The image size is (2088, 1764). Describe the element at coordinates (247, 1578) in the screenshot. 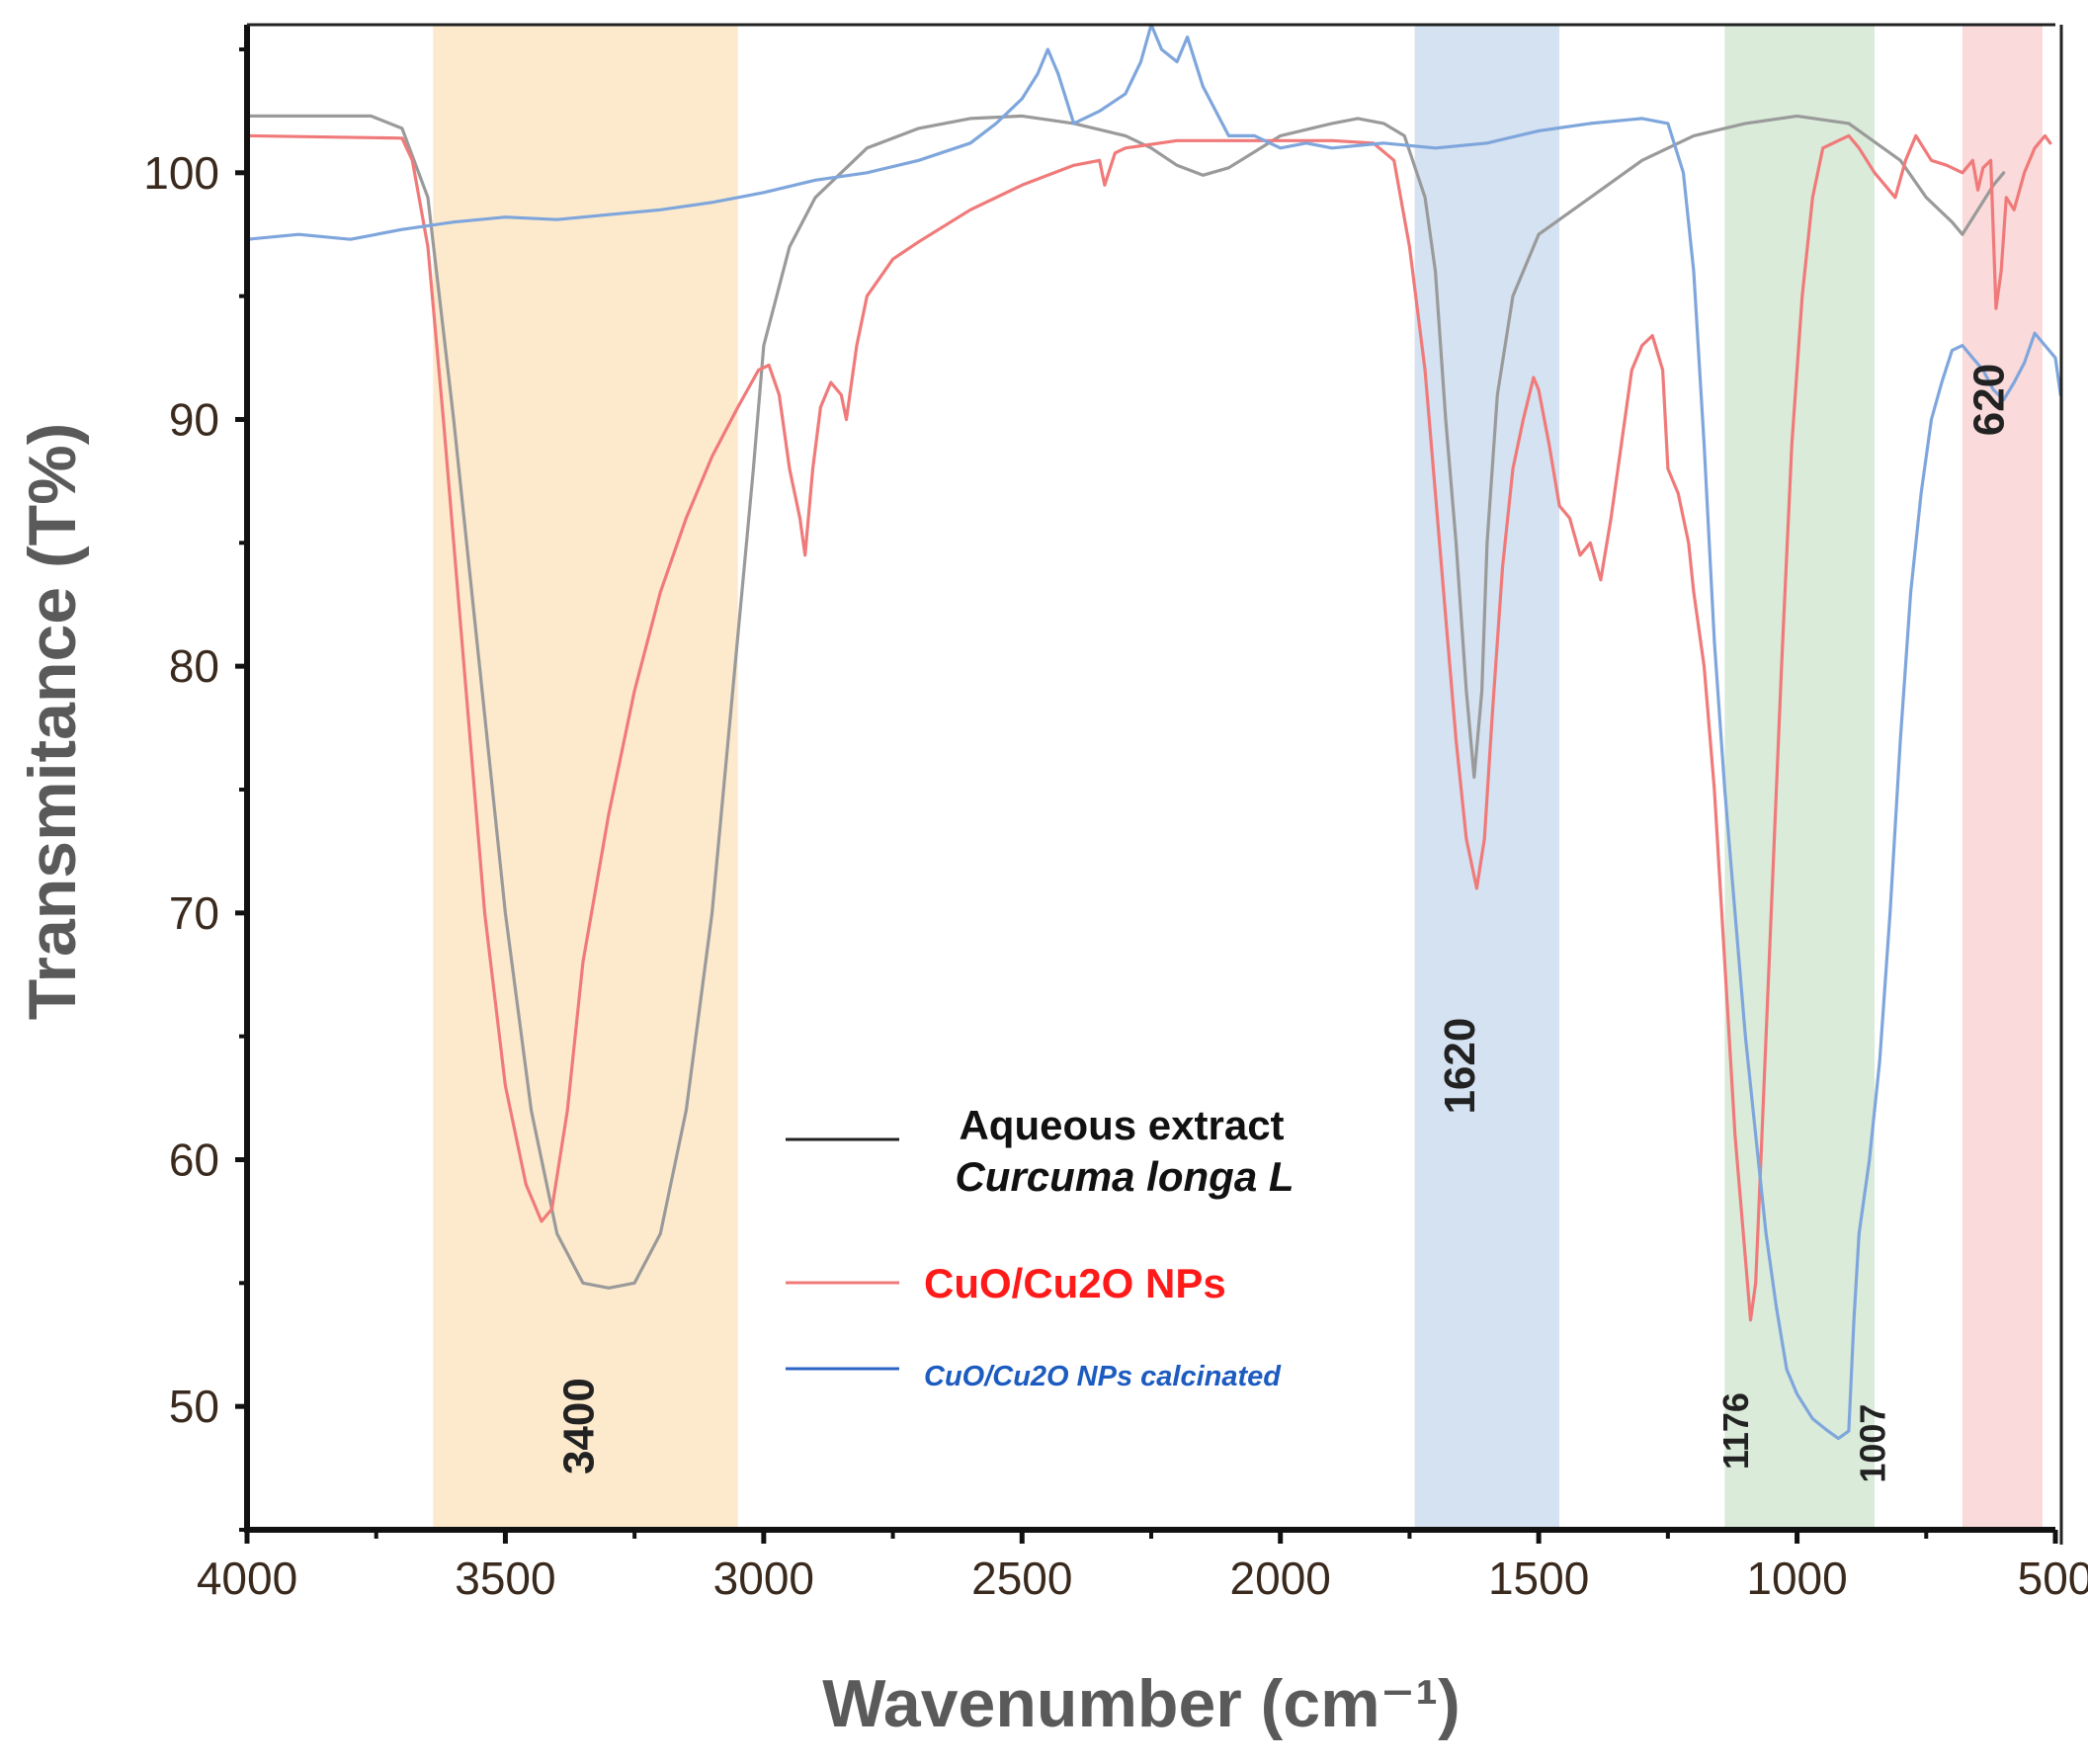

I see `x-tick-label: 4000` at that location.